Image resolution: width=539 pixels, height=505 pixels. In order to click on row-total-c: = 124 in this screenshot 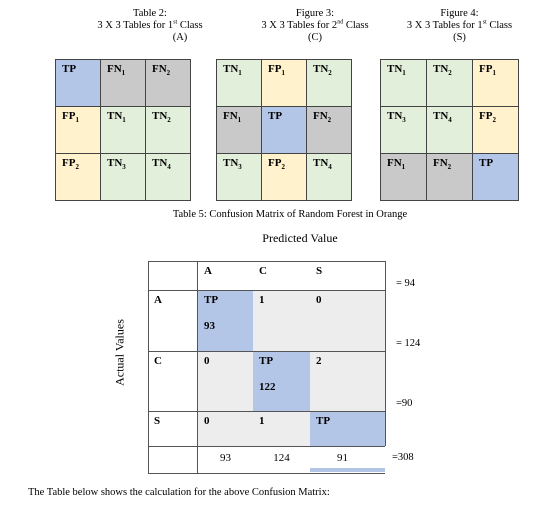, I will do `click(408, 343)`.